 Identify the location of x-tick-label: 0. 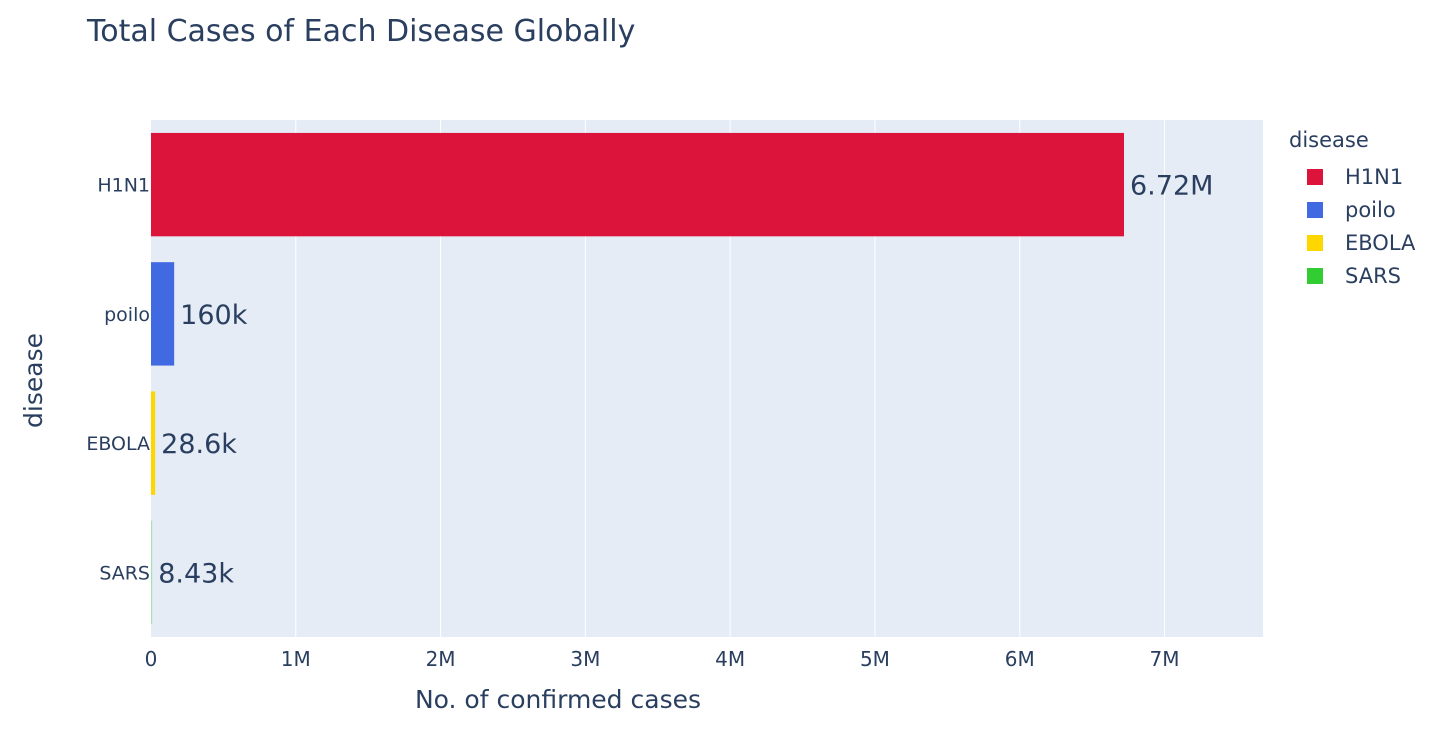
(151, 659).